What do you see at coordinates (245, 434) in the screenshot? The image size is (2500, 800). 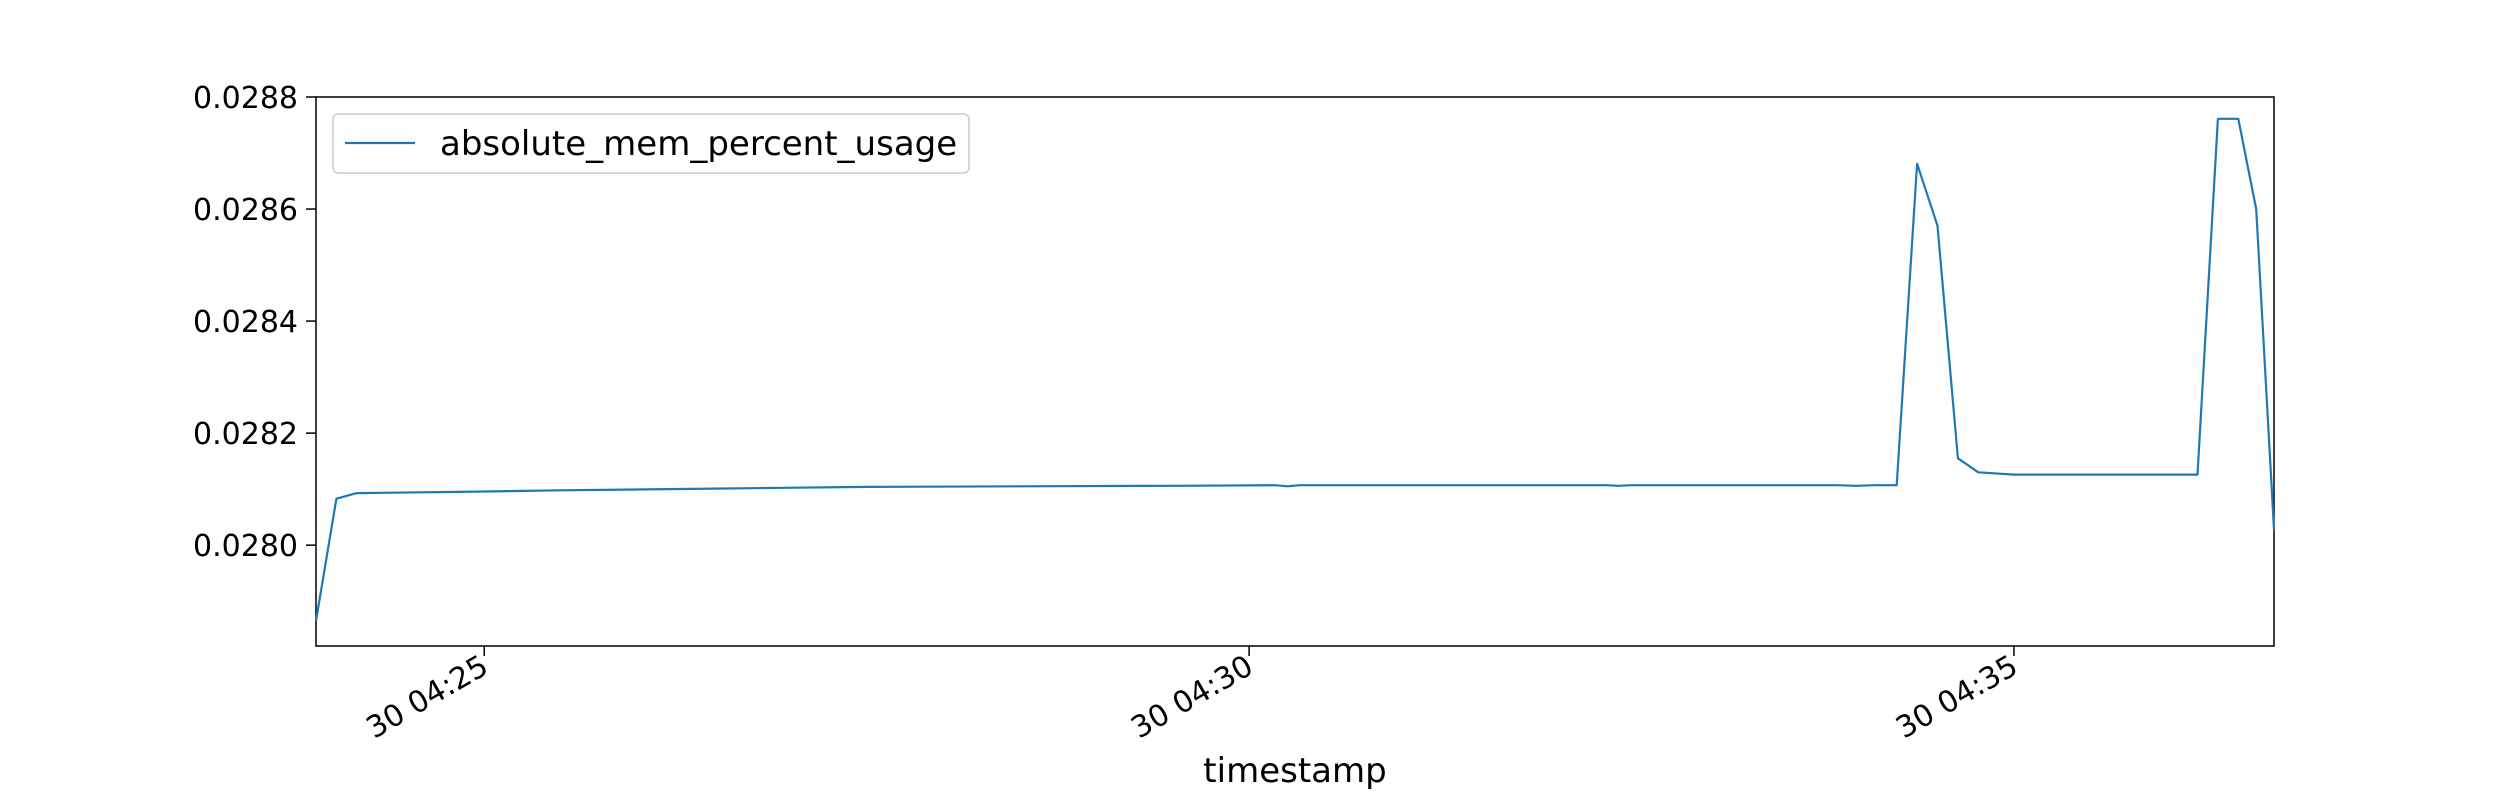 I see `y-tick-label: 0.0282` at bounding box center [245, 434].